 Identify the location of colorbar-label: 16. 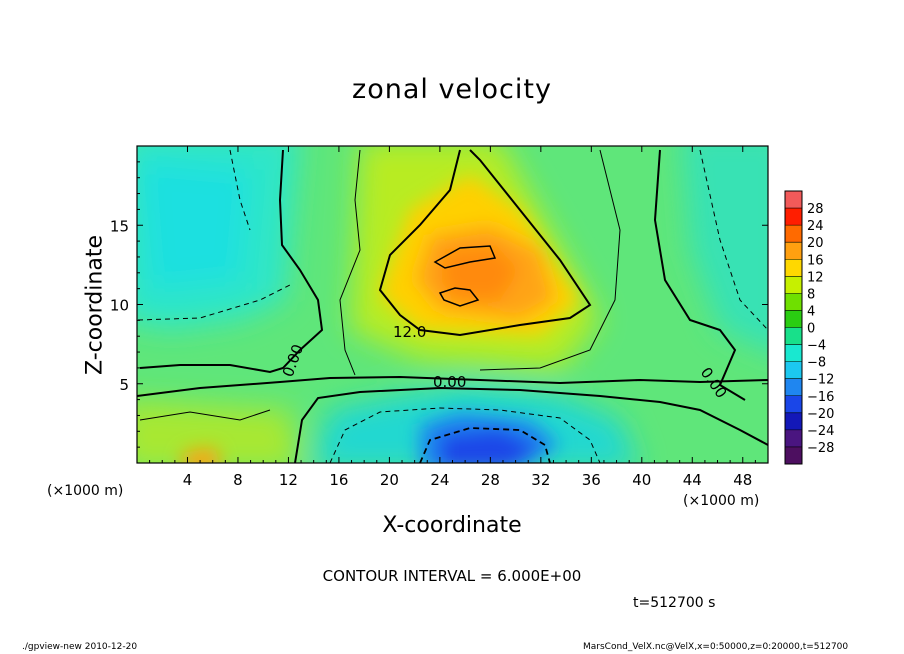
(815, 260).